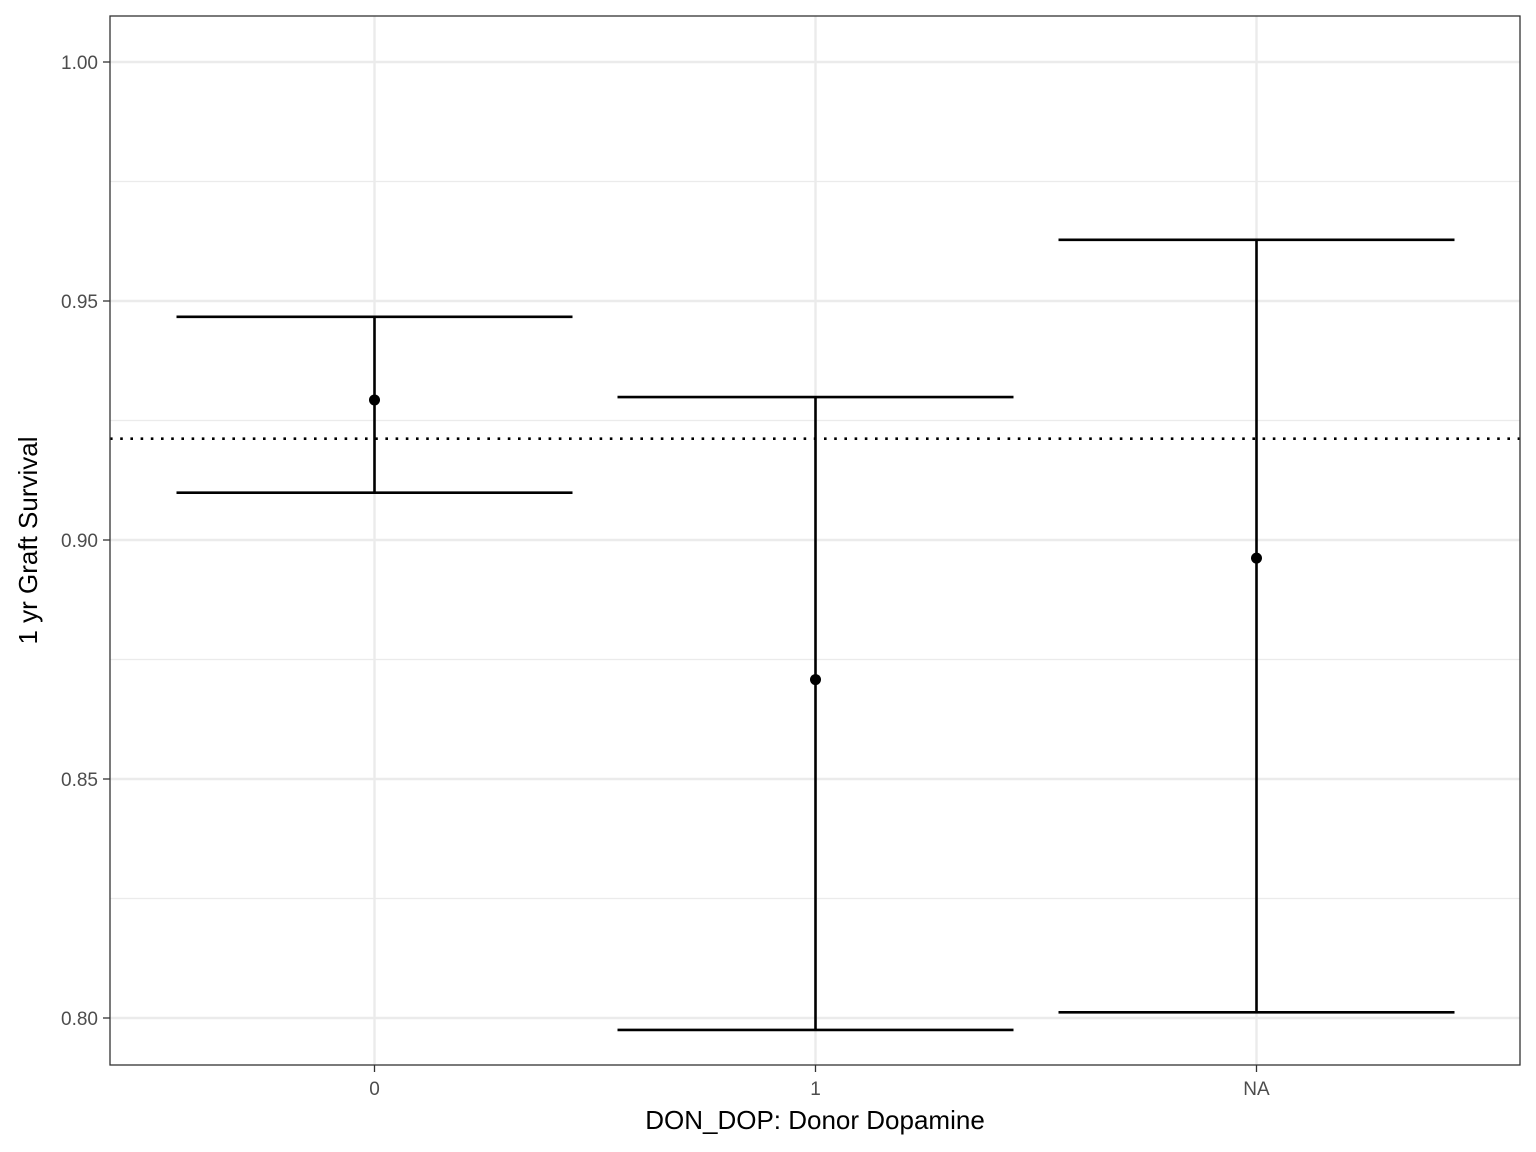  What do you see at coordinates (79, 780) in the screenshot?
I see `y-tick-label: 0.85` at bounding box center [79, 780].